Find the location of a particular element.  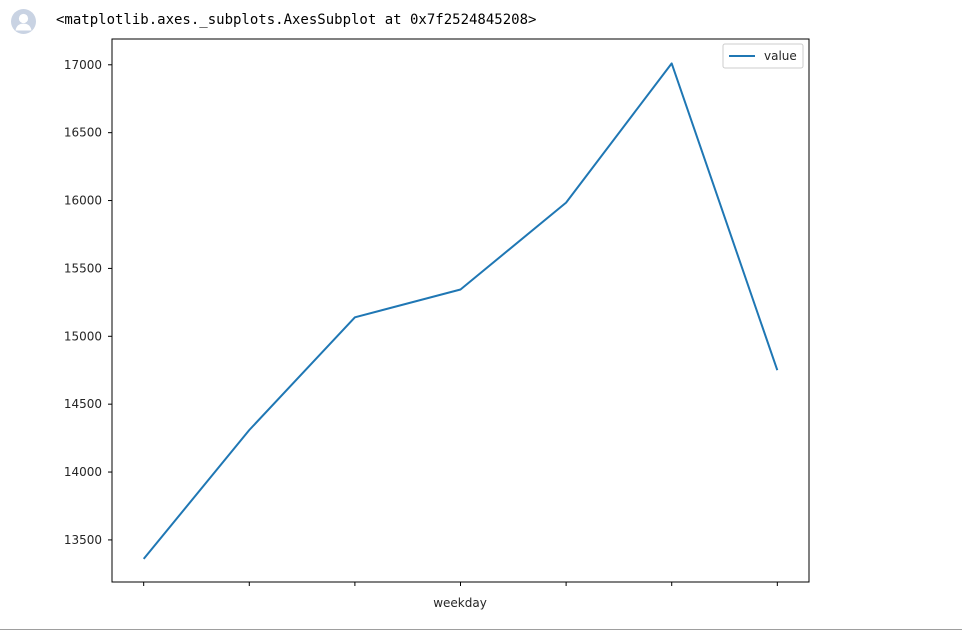

y-tick-label-3: 15000 is located at coordinates (83, 336).